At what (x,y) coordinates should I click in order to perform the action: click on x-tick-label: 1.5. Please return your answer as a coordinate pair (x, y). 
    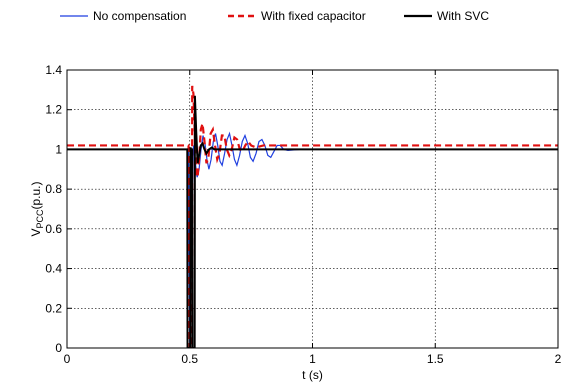
    Looking at the image, I should click on (435, 359).